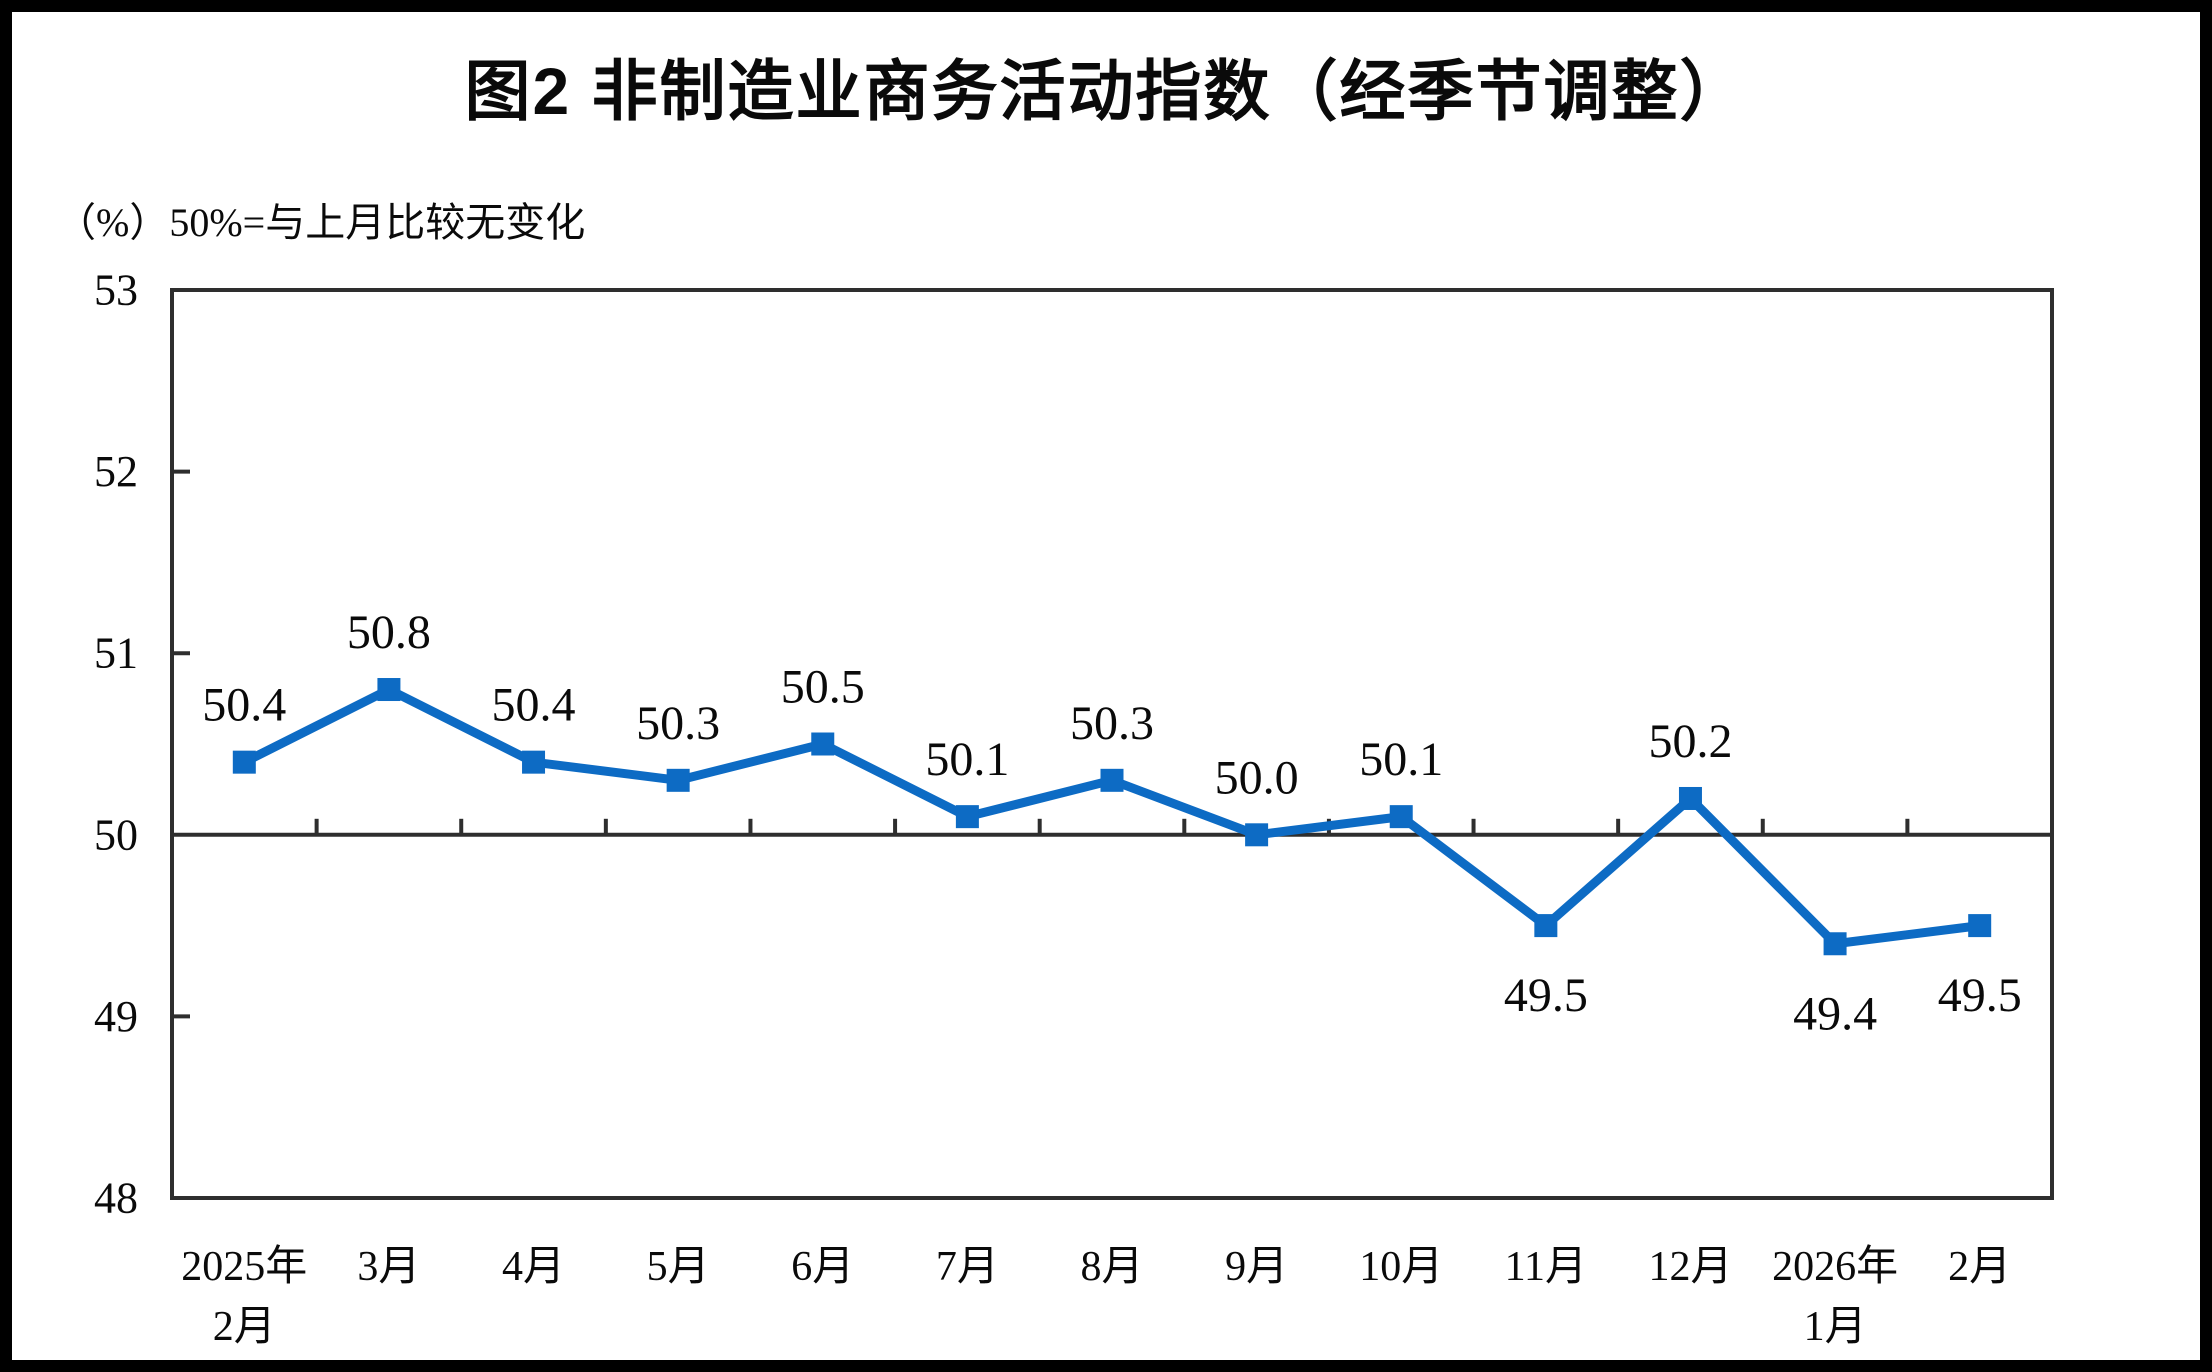 This screenshot has height=1372, width=2212. Describe the element at coordinates (1106, 91) in the screenshot. I see `chart-title: 图2 非制造业商务活动指数（经季节调整）` at that location.